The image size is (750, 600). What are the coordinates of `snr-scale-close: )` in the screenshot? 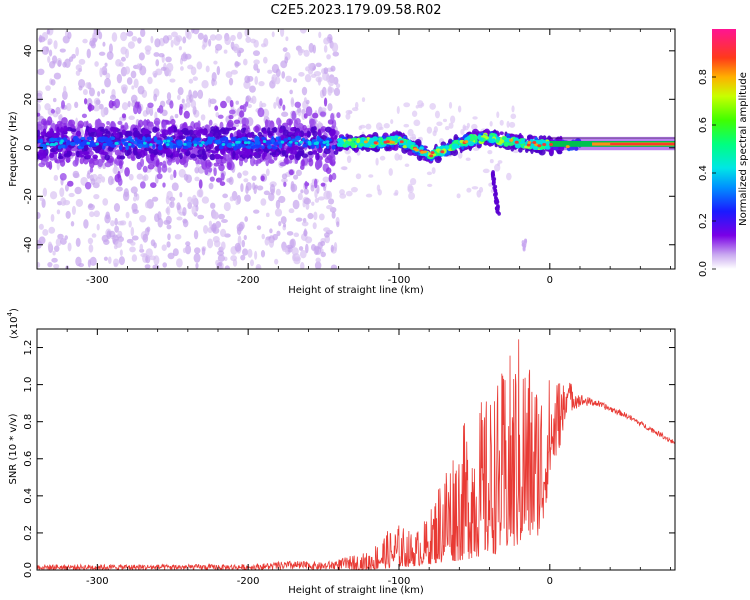 It's located at (14, 310).